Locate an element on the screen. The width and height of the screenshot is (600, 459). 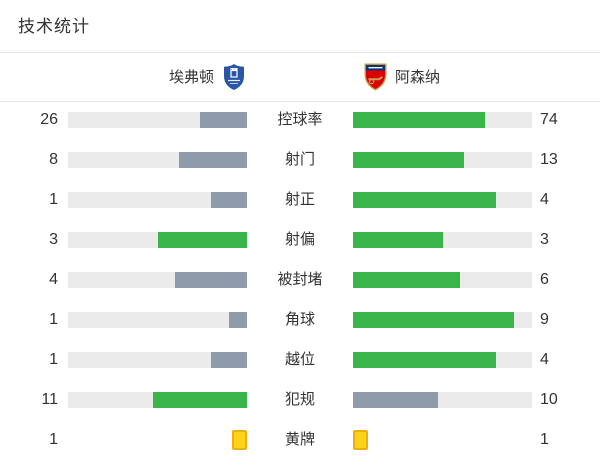
stat-row-角球: 1 角球 9 is located at coordinates (300, 320).